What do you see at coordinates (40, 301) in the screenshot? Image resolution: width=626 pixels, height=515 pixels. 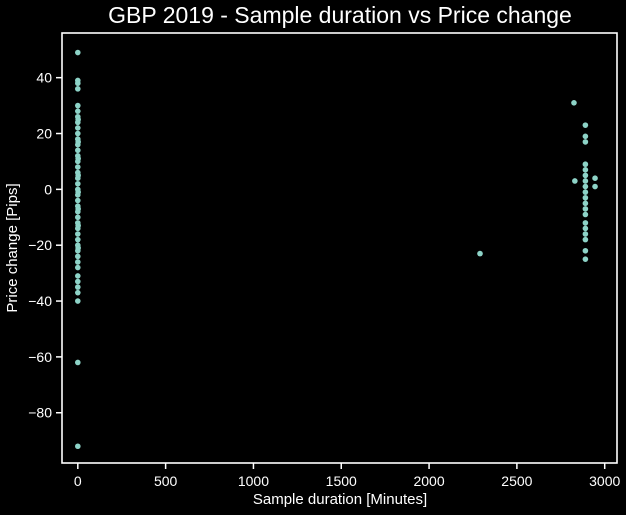 I see `y-tick-label: −40` at bounding box center [40, 301].